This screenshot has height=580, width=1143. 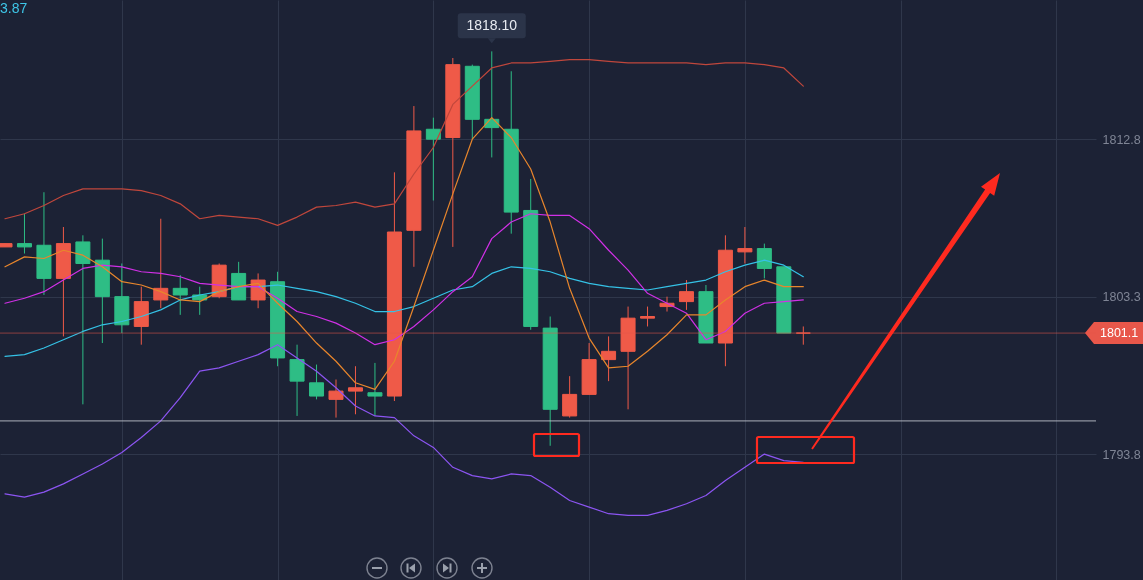 I want to click on annotation: 1818.10, so click(x=492, y=25).